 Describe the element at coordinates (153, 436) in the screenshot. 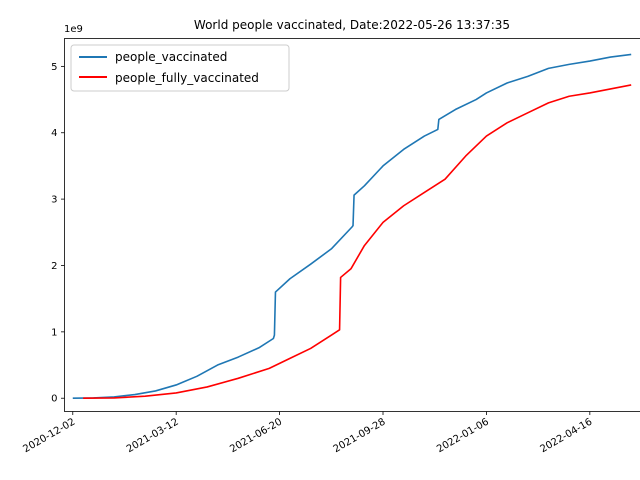

I see `x-tick-label: 2021-03-12` at that location.